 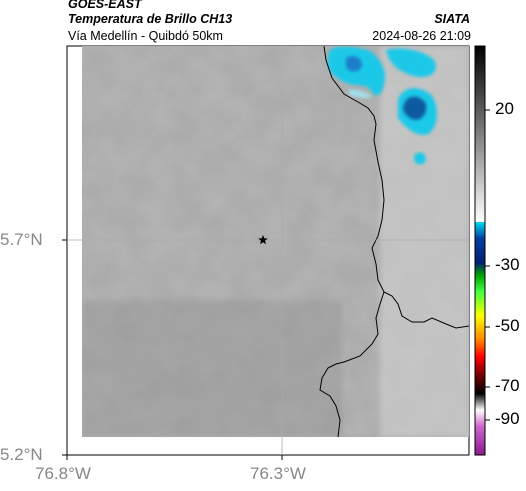 I want to click on colorbar-label-minus30: -30, so click(x=507, y=264).